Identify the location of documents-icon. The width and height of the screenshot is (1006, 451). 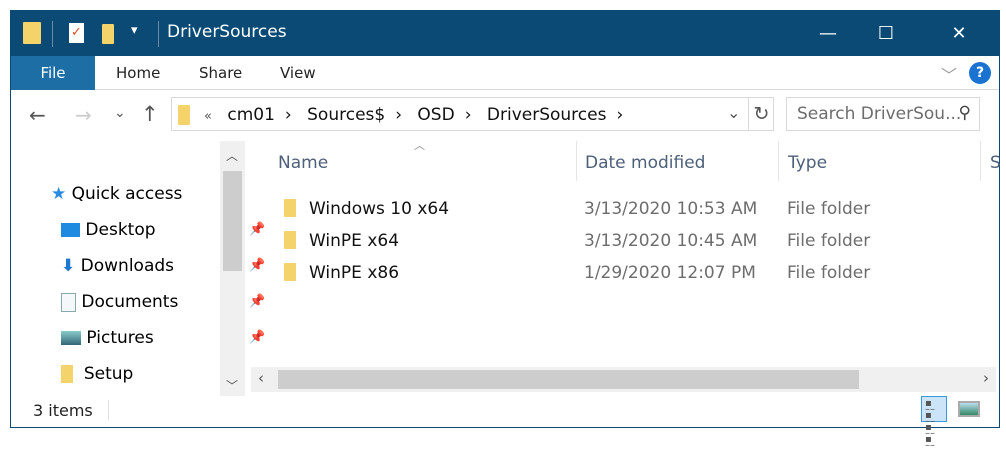
(68, 302).